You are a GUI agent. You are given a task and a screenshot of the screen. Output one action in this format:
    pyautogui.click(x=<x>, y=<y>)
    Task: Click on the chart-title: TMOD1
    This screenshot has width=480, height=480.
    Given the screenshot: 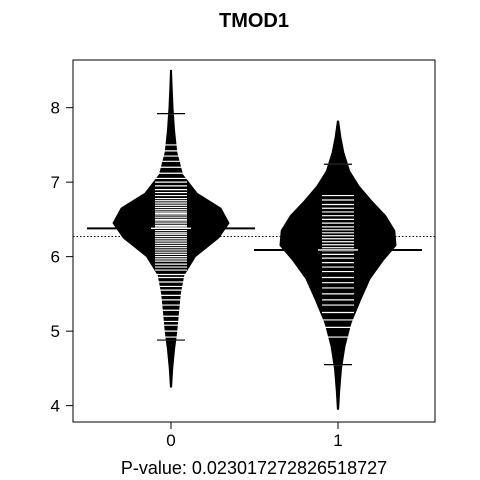 What is the action you would take?
    pyautogui.click(x=254, y=21)
    